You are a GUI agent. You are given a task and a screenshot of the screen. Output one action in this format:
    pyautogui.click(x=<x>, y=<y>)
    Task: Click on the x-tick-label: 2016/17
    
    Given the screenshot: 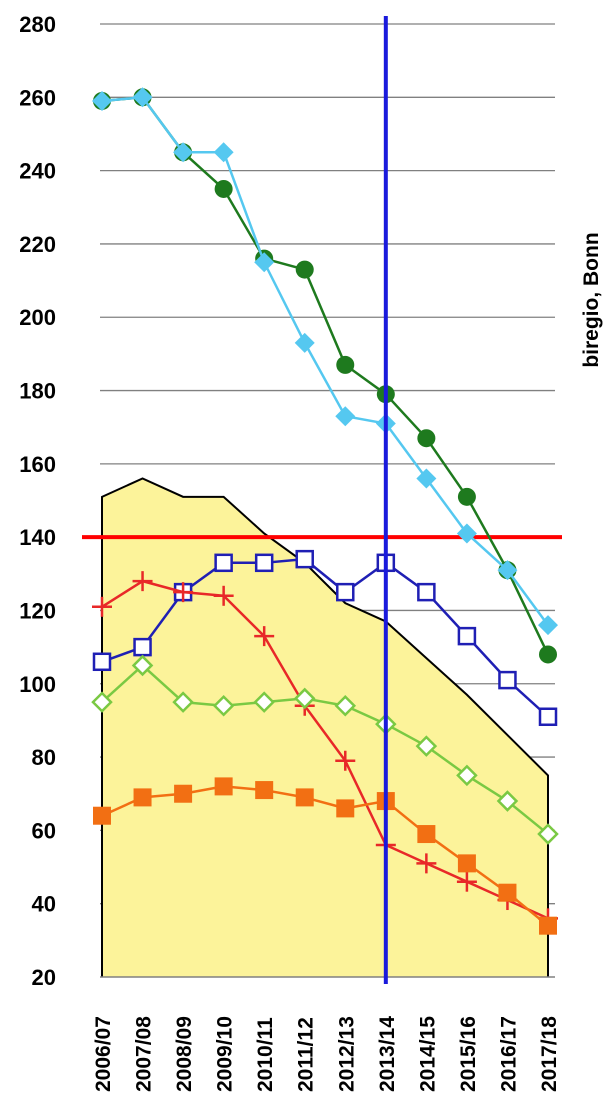 What is the action you would take?
    pyautogui.click(x=508, y=1054)
    